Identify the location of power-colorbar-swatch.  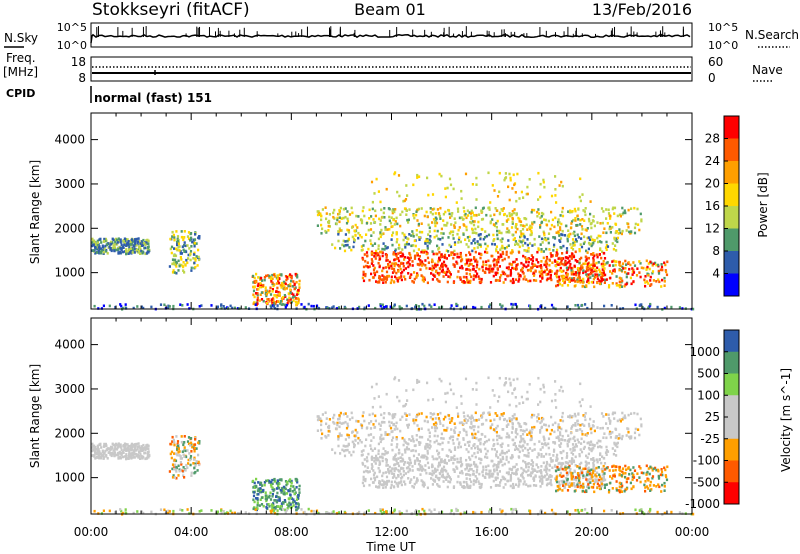
(731, 240).